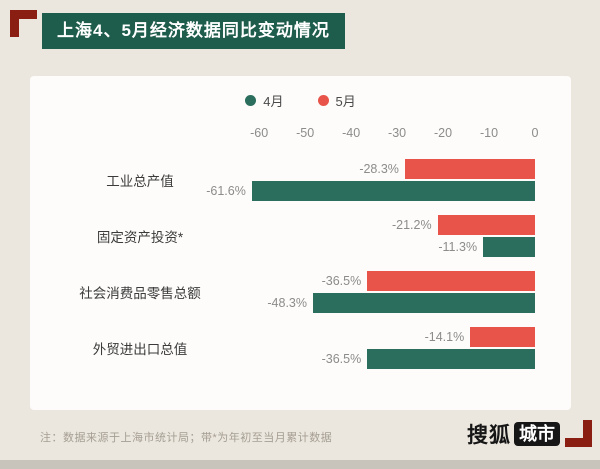 The image size is (600, 469). Describe the element at coordinates (140, 133) in the screenshot. I see `axis-spacer` at that location.